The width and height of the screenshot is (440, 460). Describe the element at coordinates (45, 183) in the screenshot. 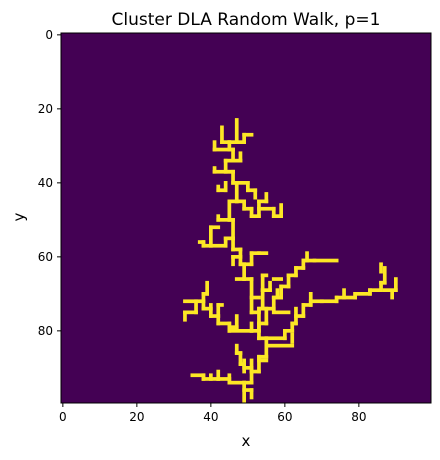

I see `y-tick-label: 40` at that location.